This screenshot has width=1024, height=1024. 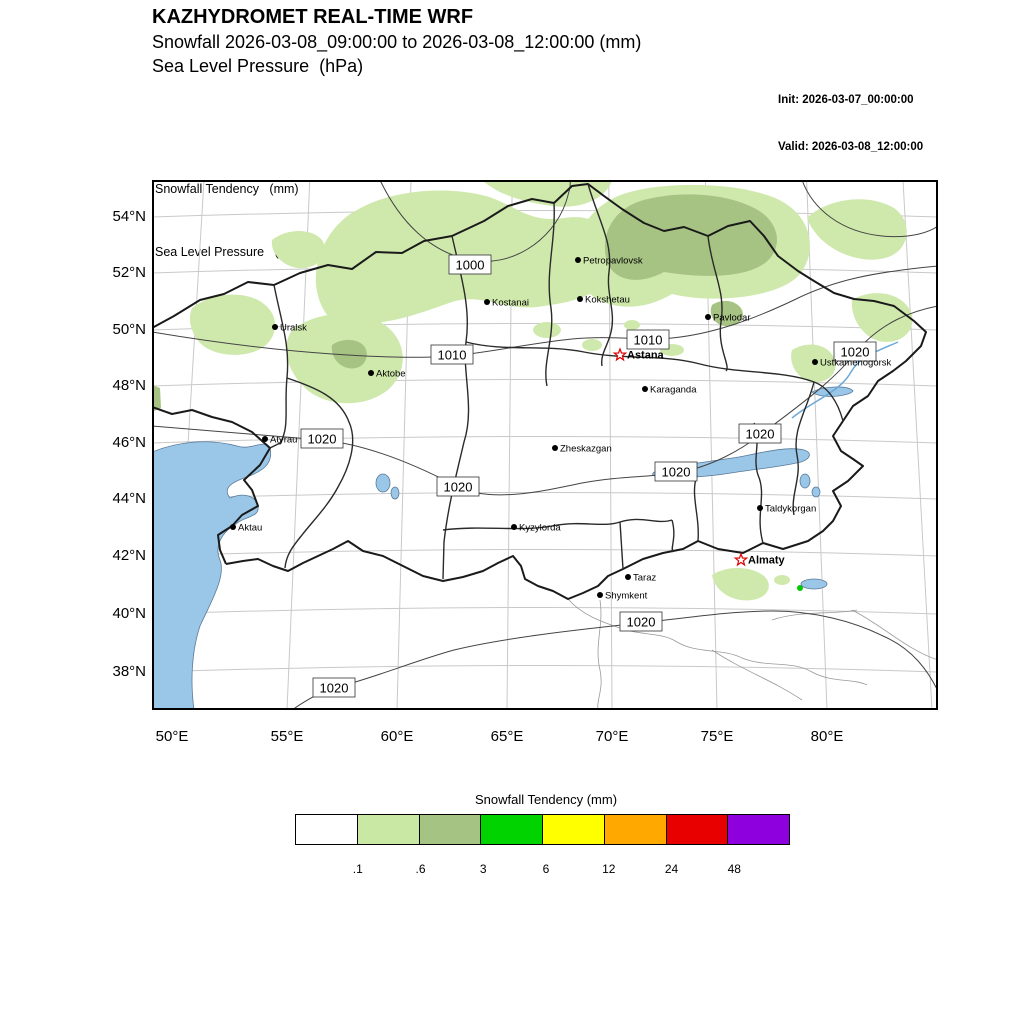 What do you see at coordinates (129, 613) in the screenshot?
I see `lat-tick-label: 40°N` at bounding box center [129, 613].